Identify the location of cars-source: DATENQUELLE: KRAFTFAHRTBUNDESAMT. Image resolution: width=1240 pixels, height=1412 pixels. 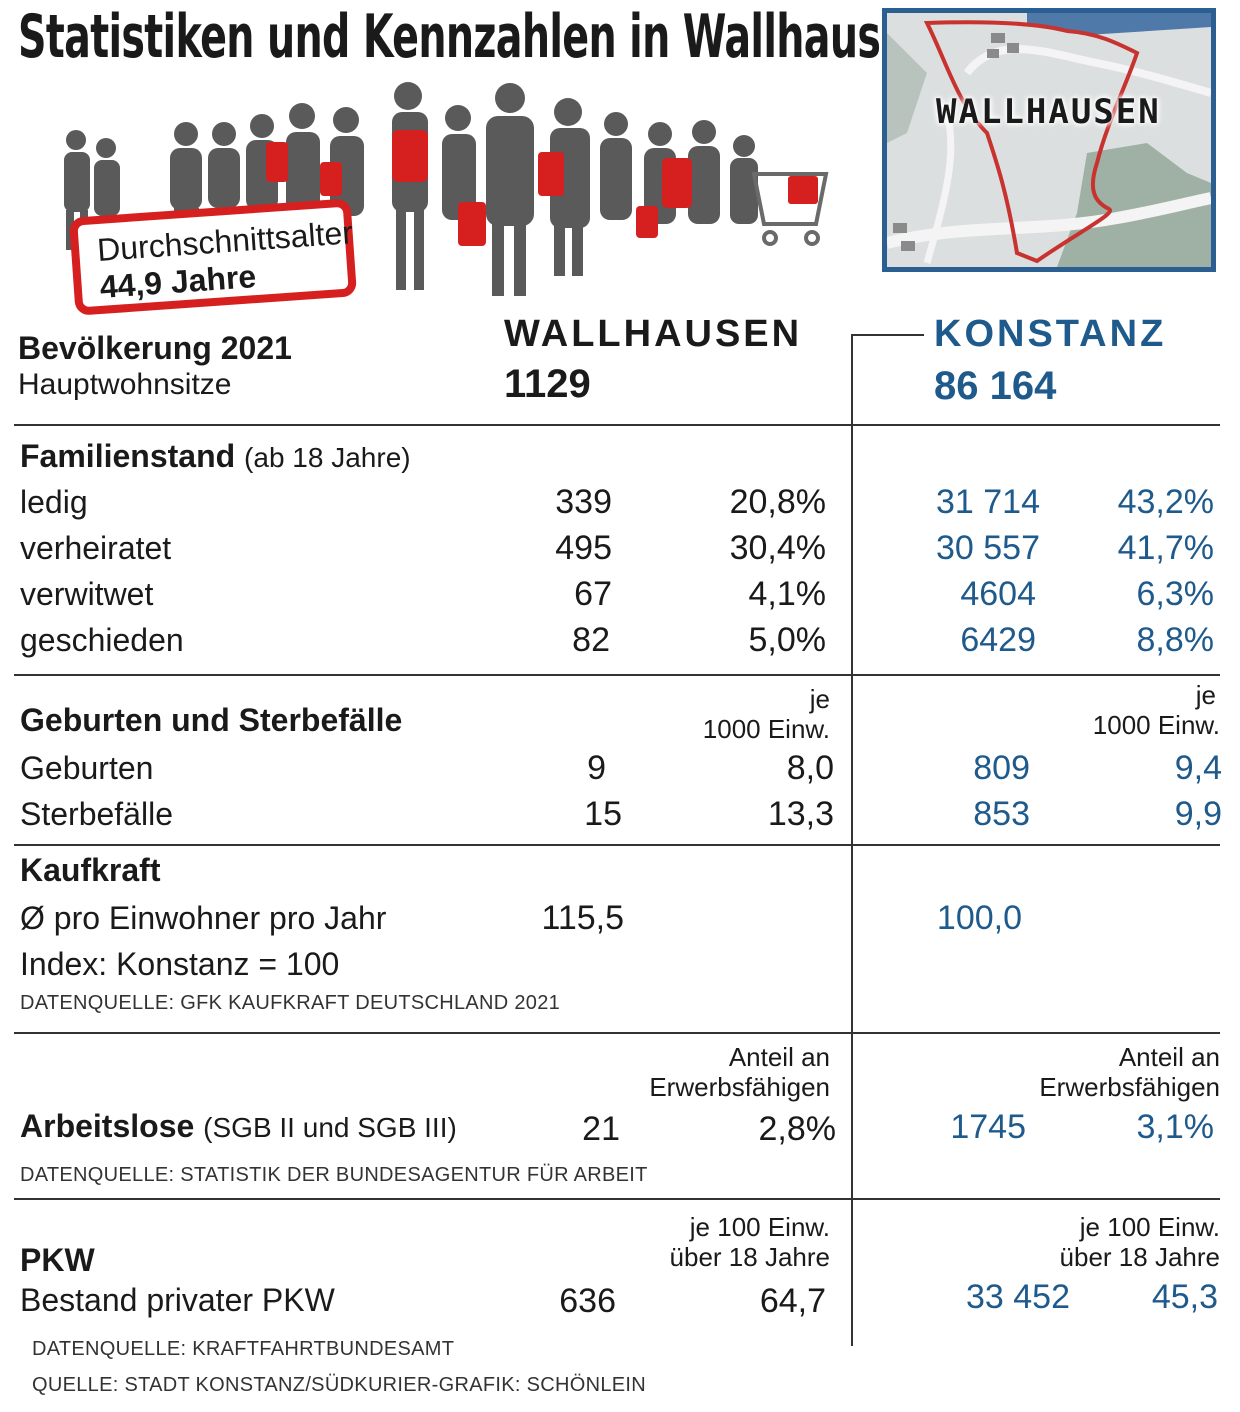
(243, 1349).